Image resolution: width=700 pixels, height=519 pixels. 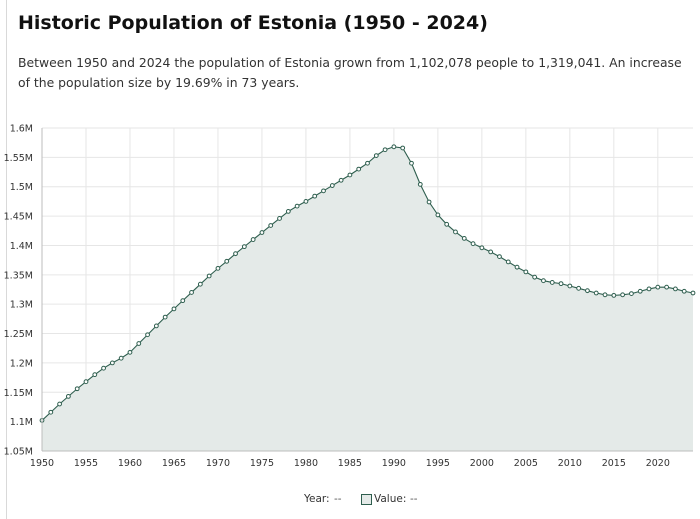 I want to click on x-tick-label: 2010, so click(x=570, y=463).